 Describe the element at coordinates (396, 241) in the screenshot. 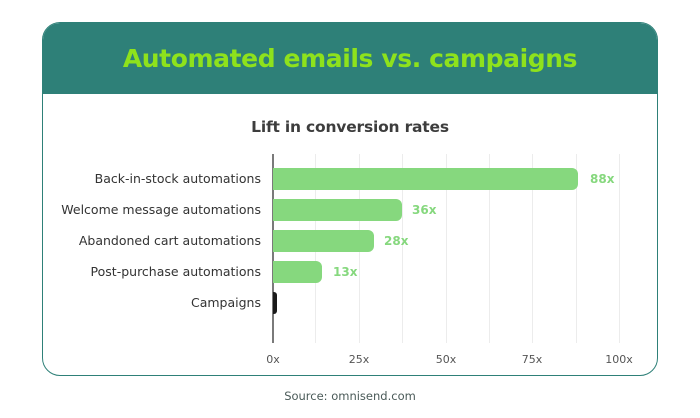

I see `bar-value: 28x` at that location.